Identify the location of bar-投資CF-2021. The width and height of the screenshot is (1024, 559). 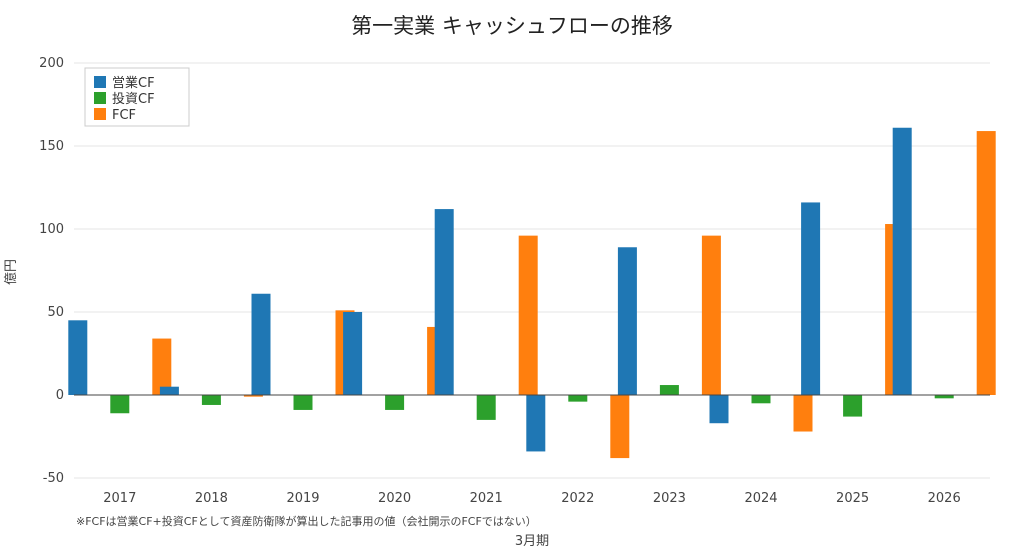
(486, 407).